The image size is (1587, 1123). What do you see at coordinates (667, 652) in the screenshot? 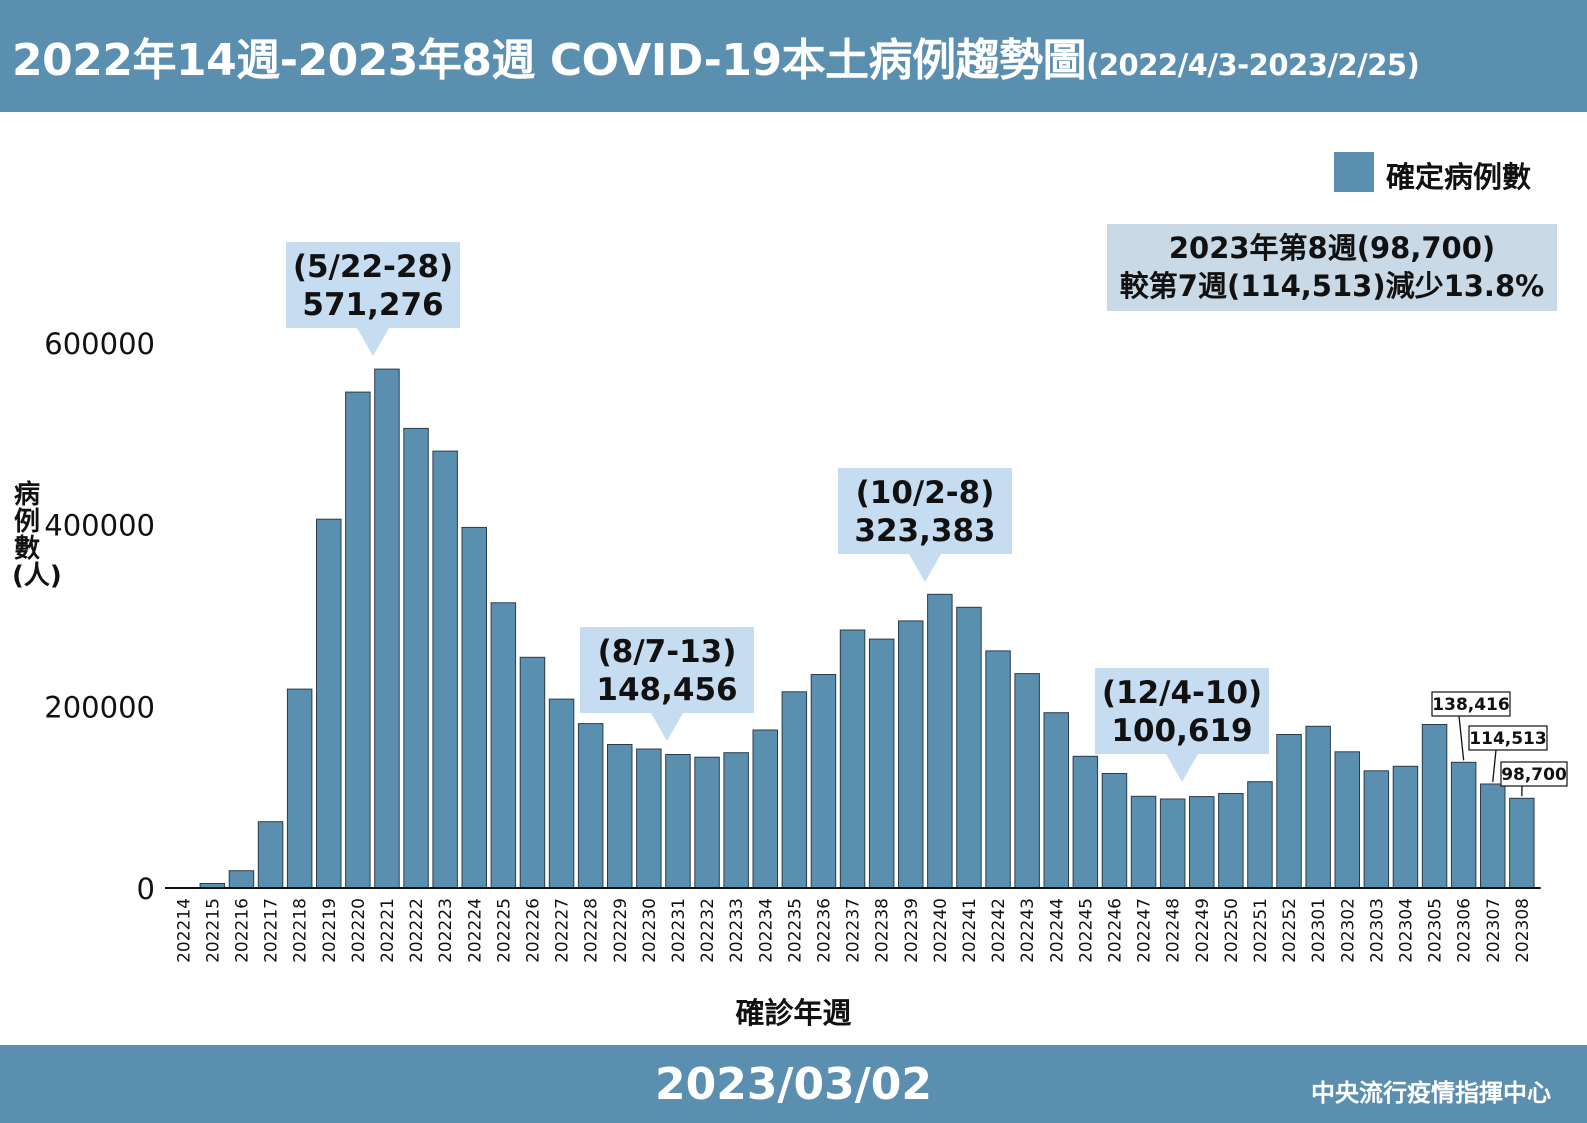
I see `callout-period: (8/7-13)` at bounding box center [667, 652].